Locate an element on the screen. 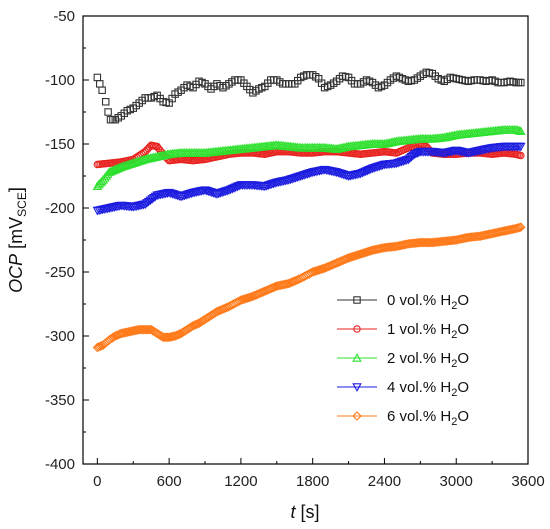  legend-item: 0 vol.% H2O is located at coordinates (403, 302).